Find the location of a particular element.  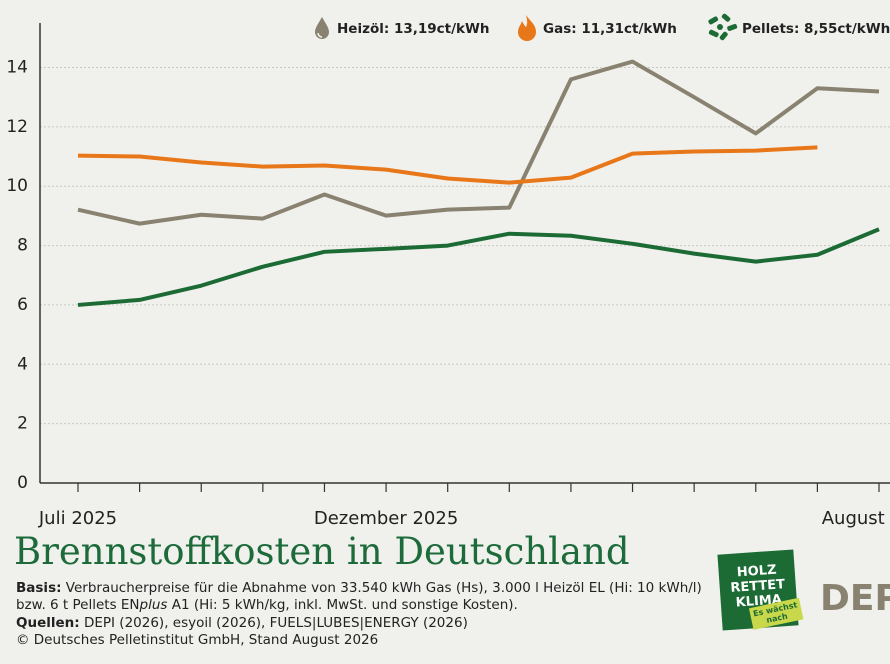

x-tick-label: Juli 2025 is located at coordinates (77, 518).